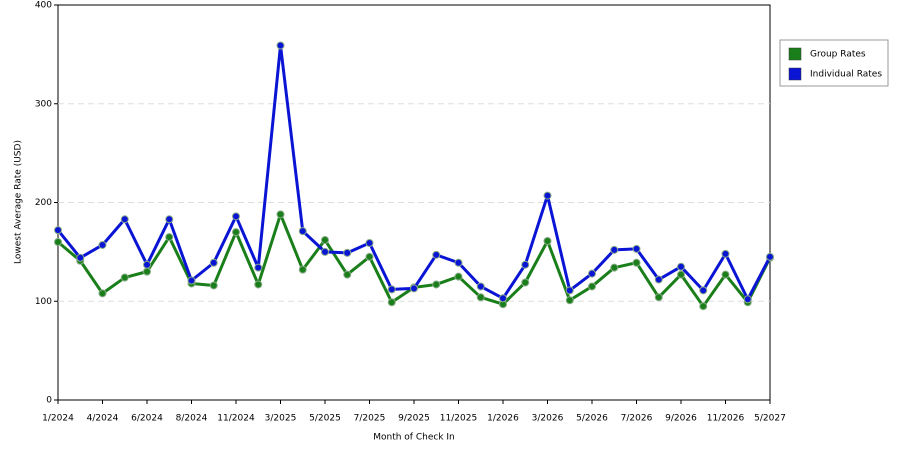 The height and width of the screenshot is (454, 900). What do you see at coordinates (192, 419) in the screenshot?
I see `x-tick-label: 8/2024` at bounding box center [192, 419].